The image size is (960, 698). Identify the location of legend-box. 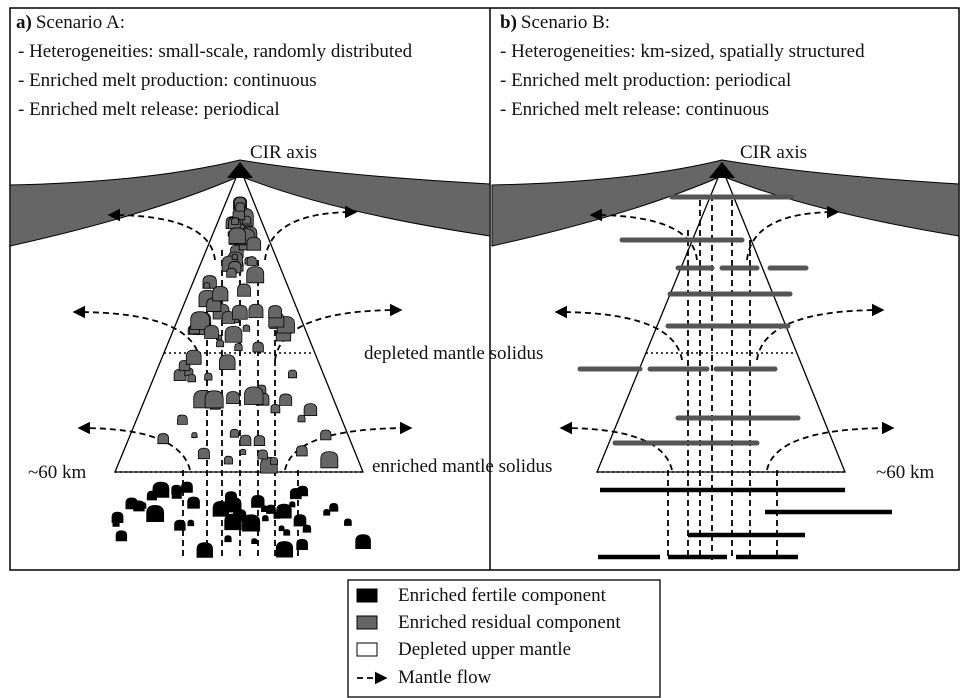
(504, 638).